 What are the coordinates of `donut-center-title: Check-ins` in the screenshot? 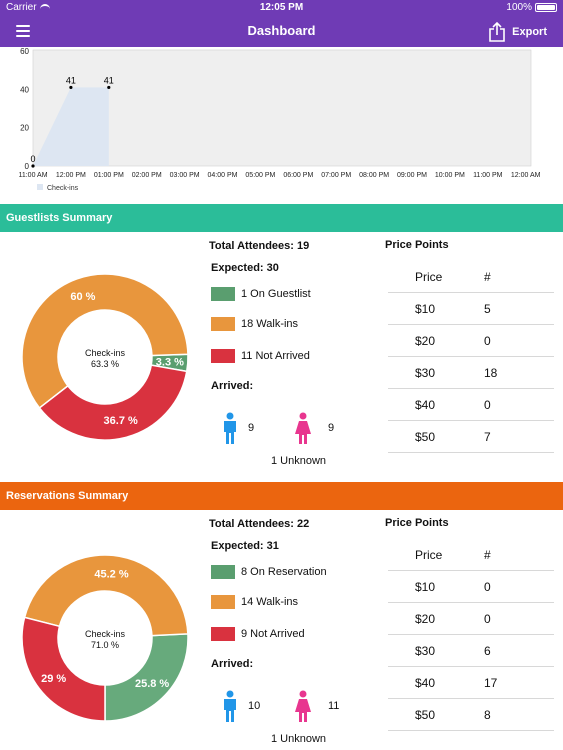 It's located at (105, 634).